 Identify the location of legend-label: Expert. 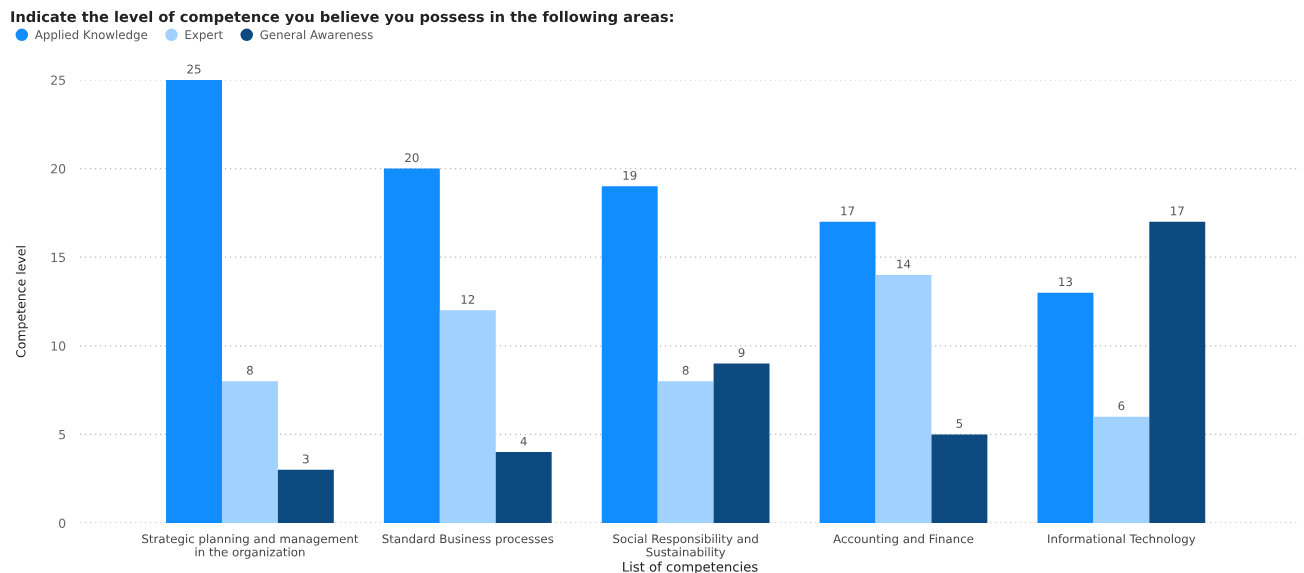
(204, 36).